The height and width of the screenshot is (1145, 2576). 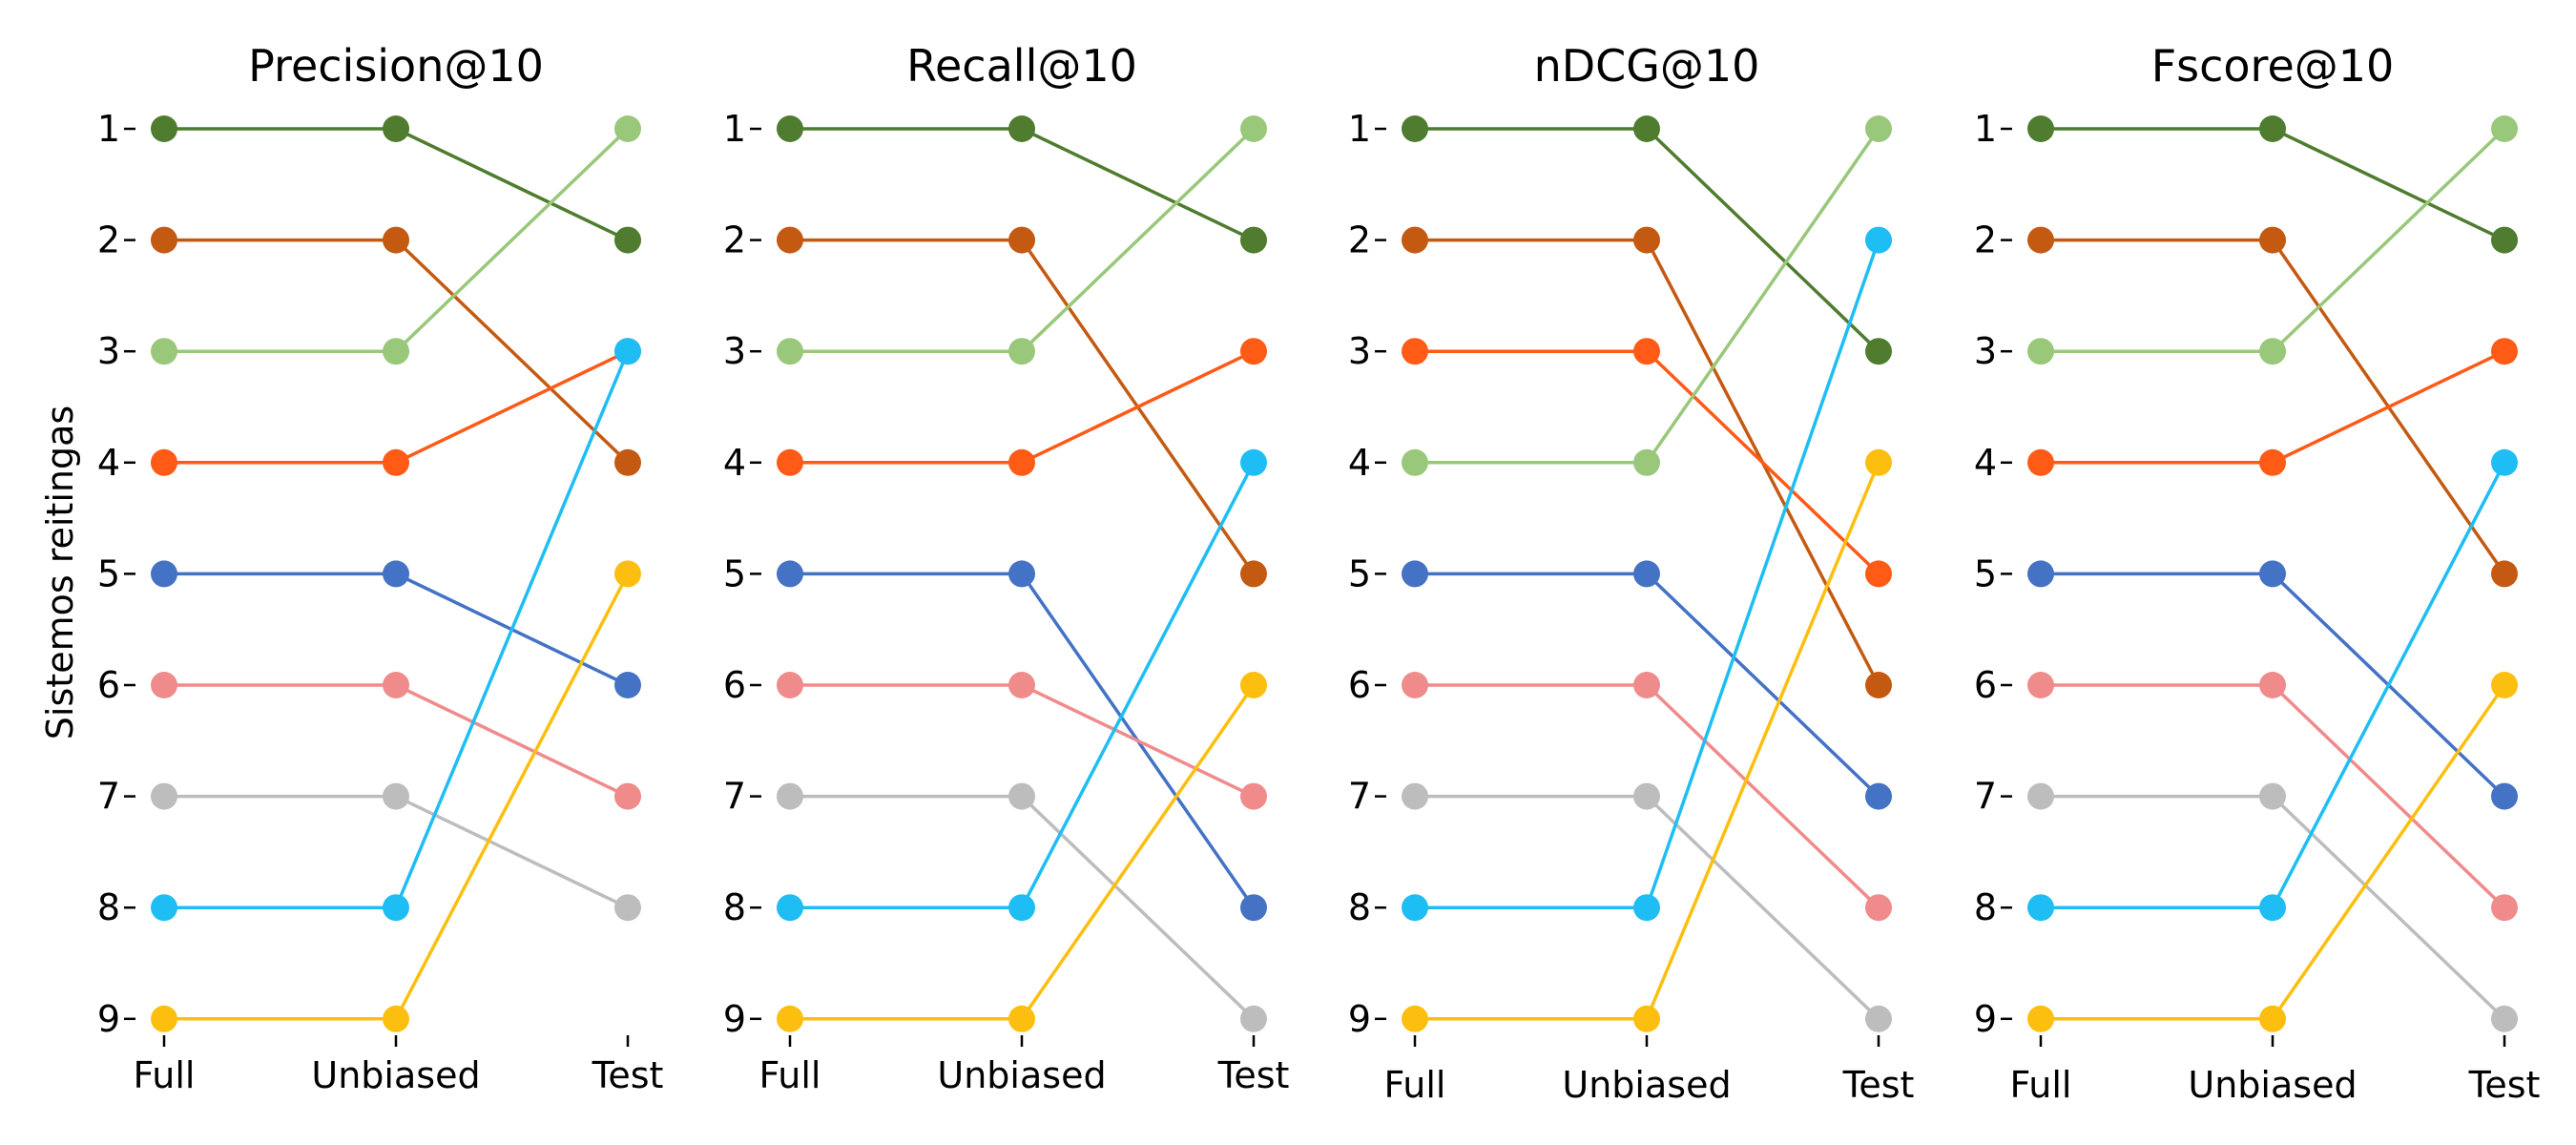 What do you see at coordinates (1985, 907) in the screenshot?
I see `y-tick-label: 8` at bounding box center [1985, 907].